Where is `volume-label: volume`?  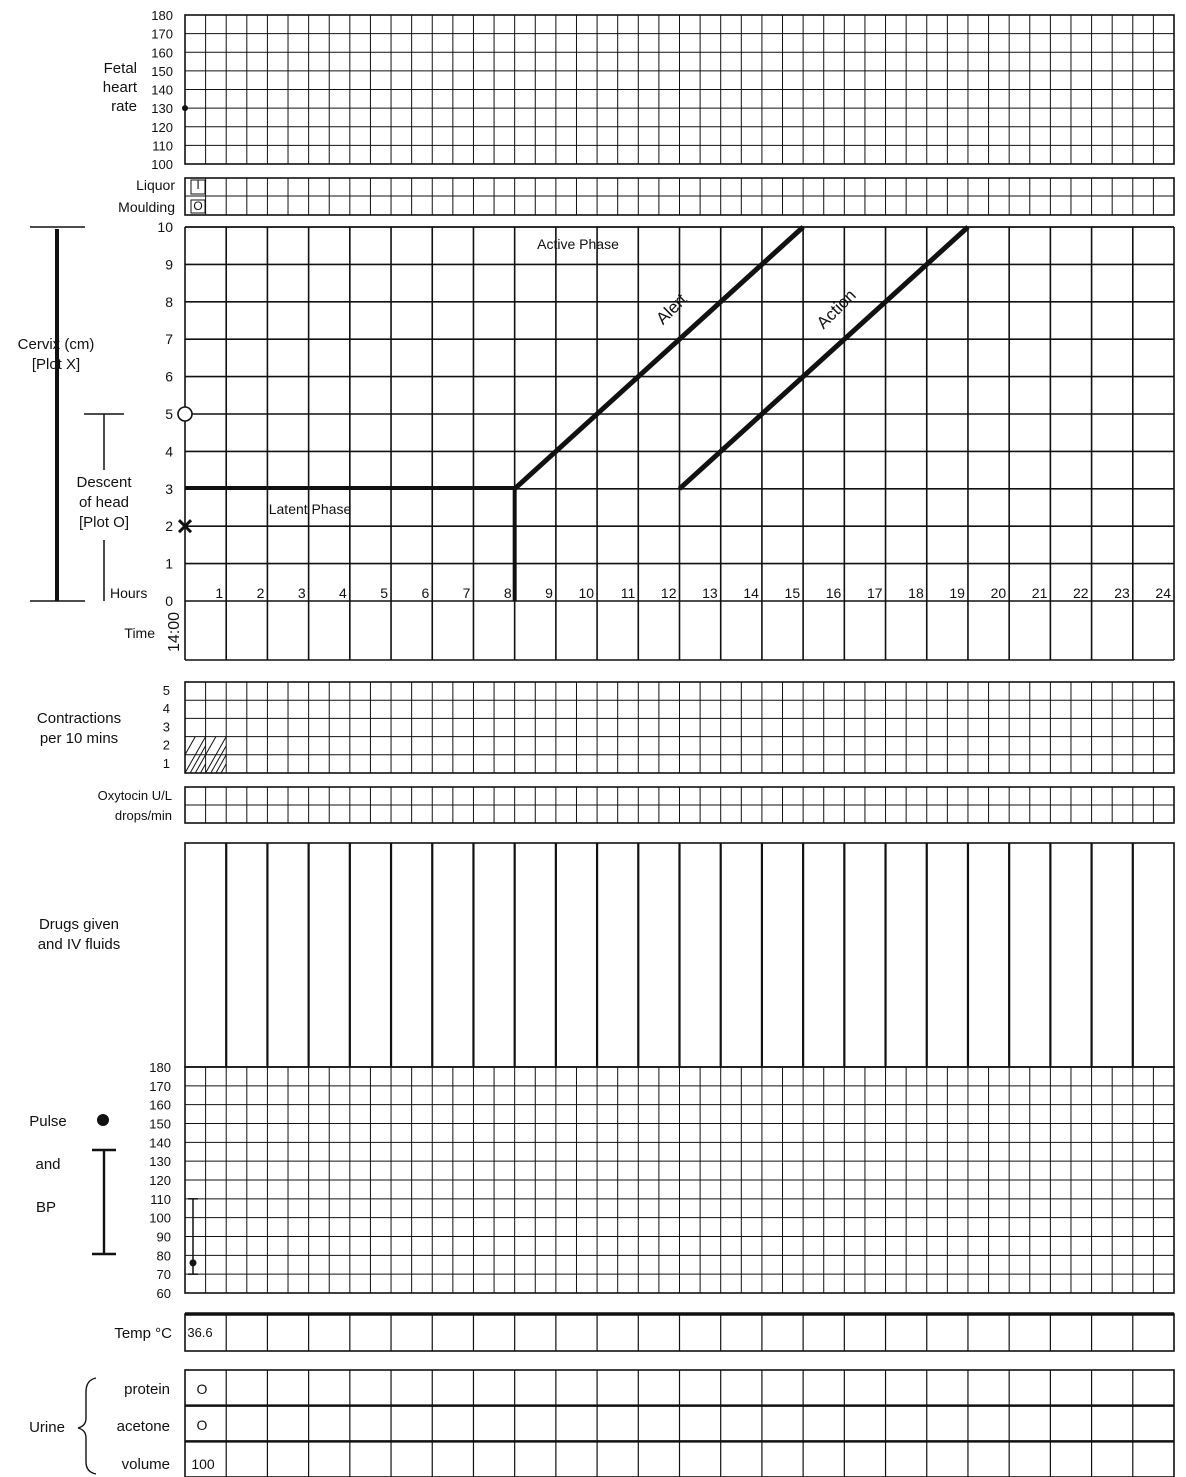
volume-label: volume is located at coordinates (146, 1464).